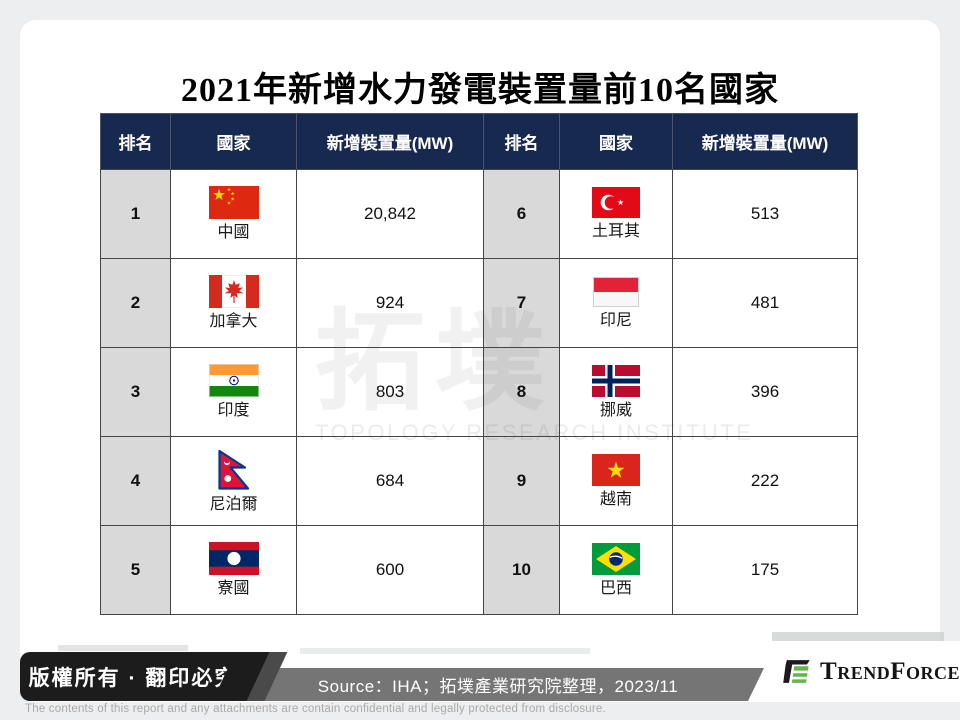 The height and width of the screenshot is (720, 960). Describe the element at coordinates (135, 392) in the screenshot. I see `rank-cell: 3` at that location.